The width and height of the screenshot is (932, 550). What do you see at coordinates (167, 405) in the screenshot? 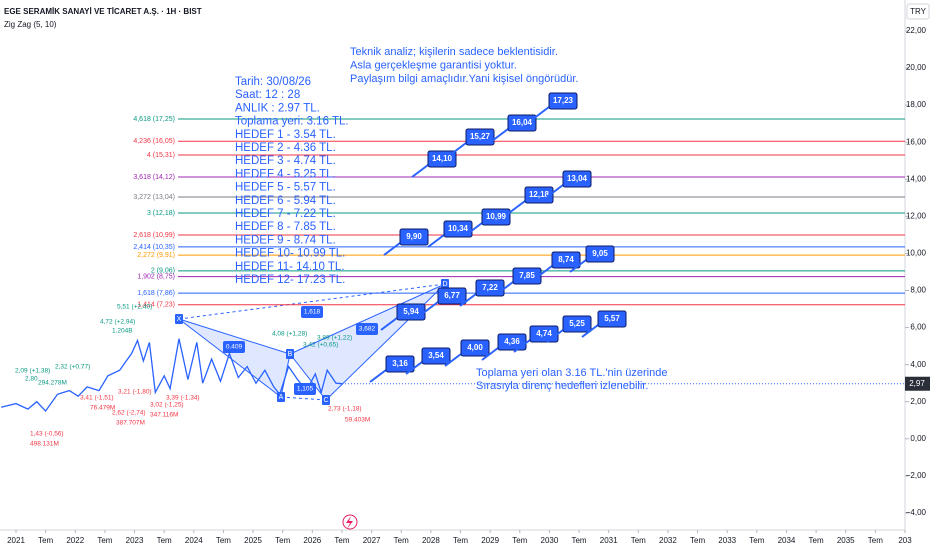
I see `zigzag-label: 3,02 (-1,25)` at bounding box center [167, 405].